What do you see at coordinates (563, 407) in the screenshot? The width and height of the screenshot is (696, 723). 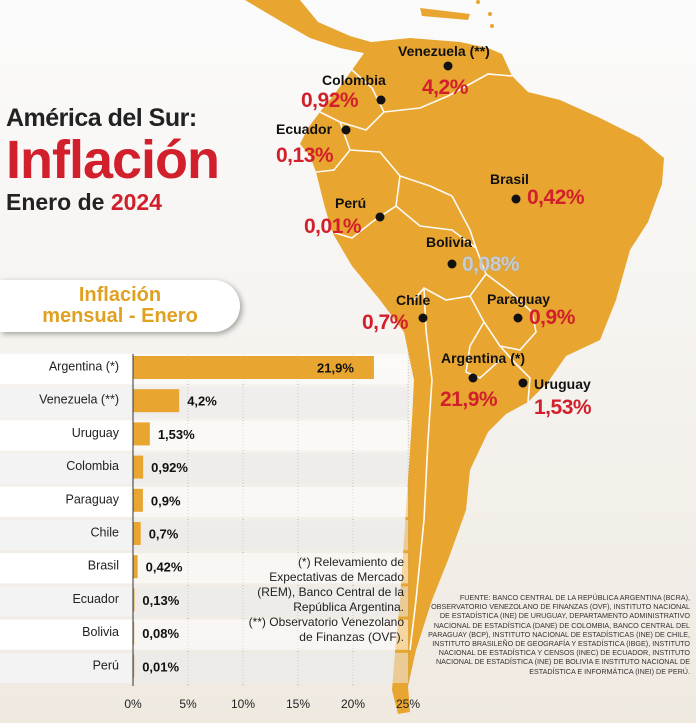 I see `map-value-uruguay: 1,53%` at bounding box center [563, 407].